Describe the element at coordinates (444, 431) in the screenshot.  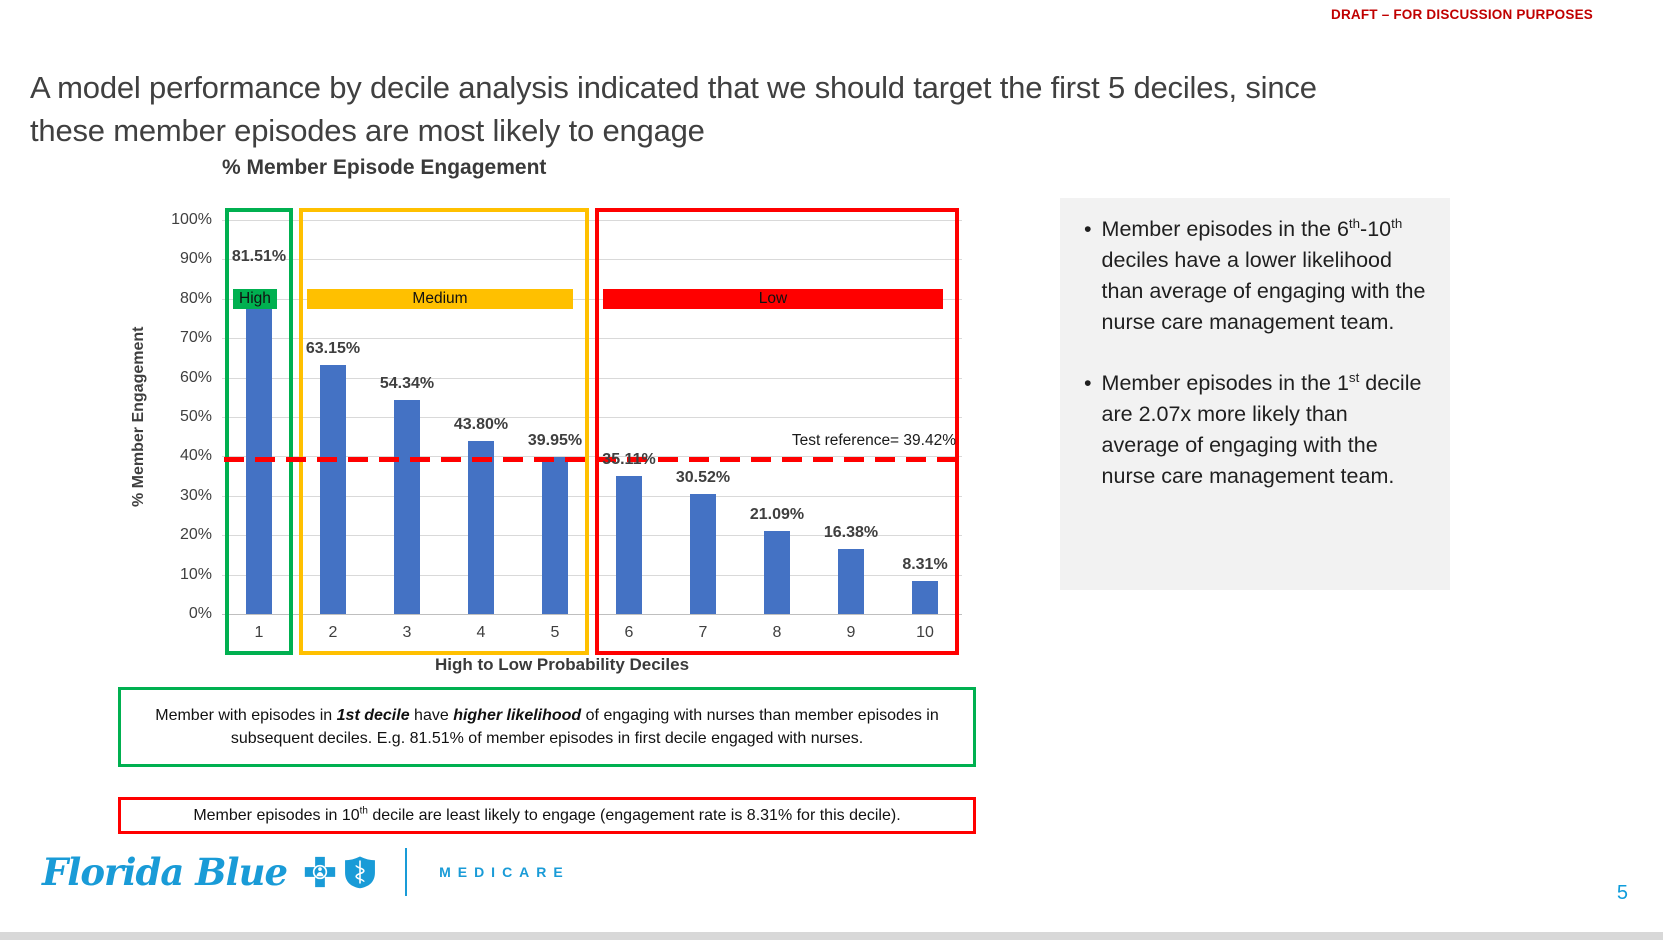
I see `zone-box-medium` at that location.